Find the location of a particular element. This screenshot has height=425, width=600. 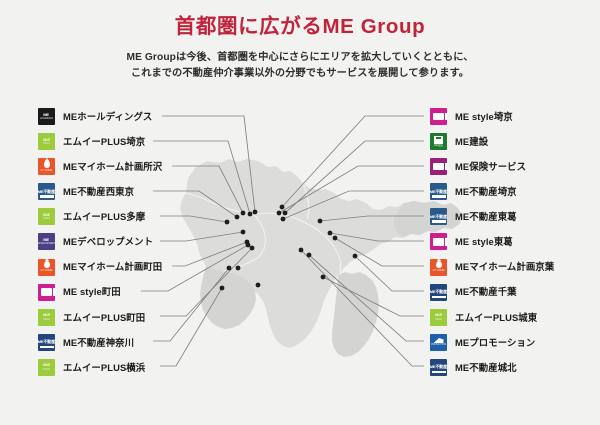

legend-item: ME不動産 ME不動産千葉 is located at coordinates (515, 292).